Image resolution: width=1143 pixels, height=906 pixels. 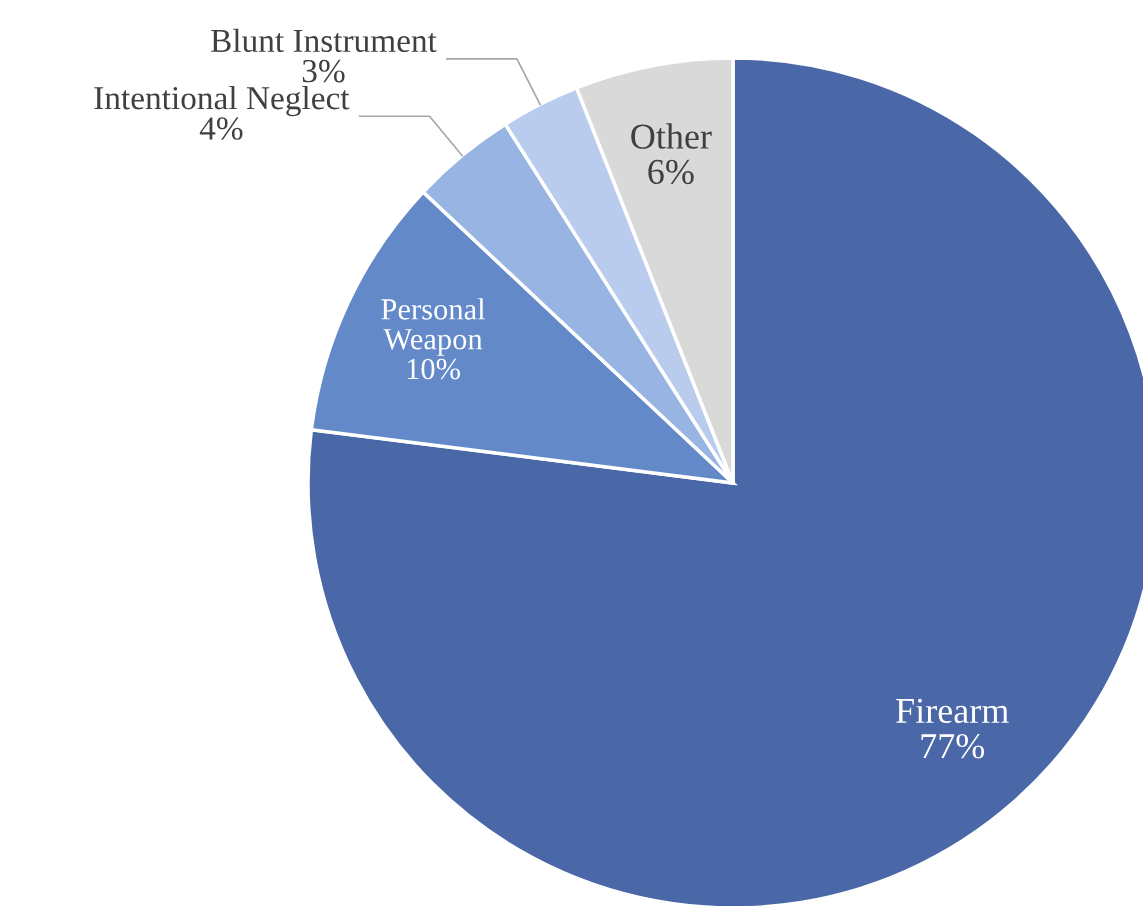 What do you see at coordinates (222, 101) in the screenshot?
I see `slice-label: Intentional Neglect` at bounding box center [222, 101].